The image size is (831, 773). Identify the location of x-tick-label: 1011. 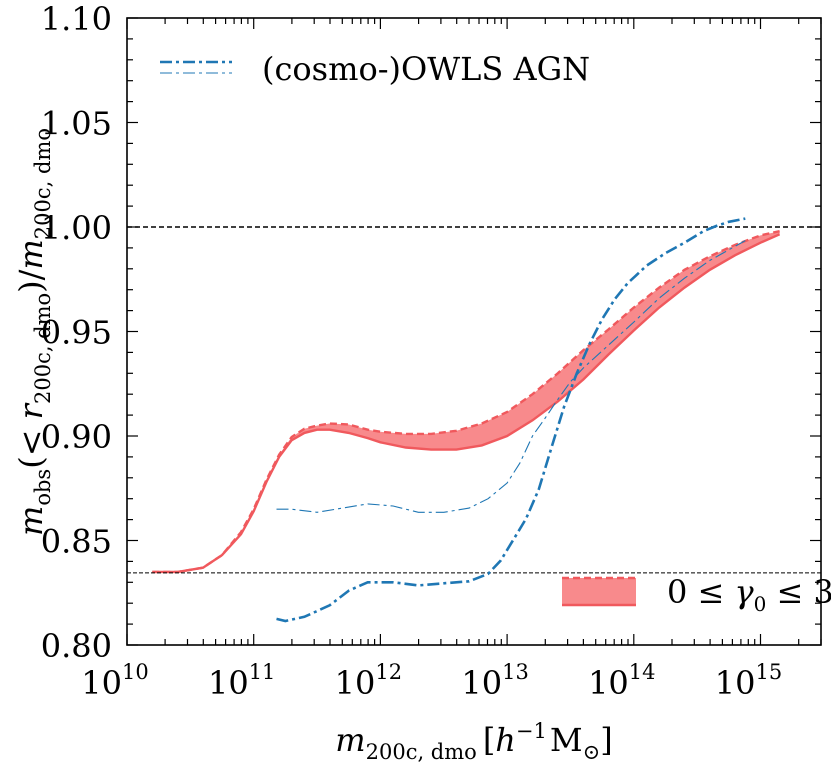
(241, 681).